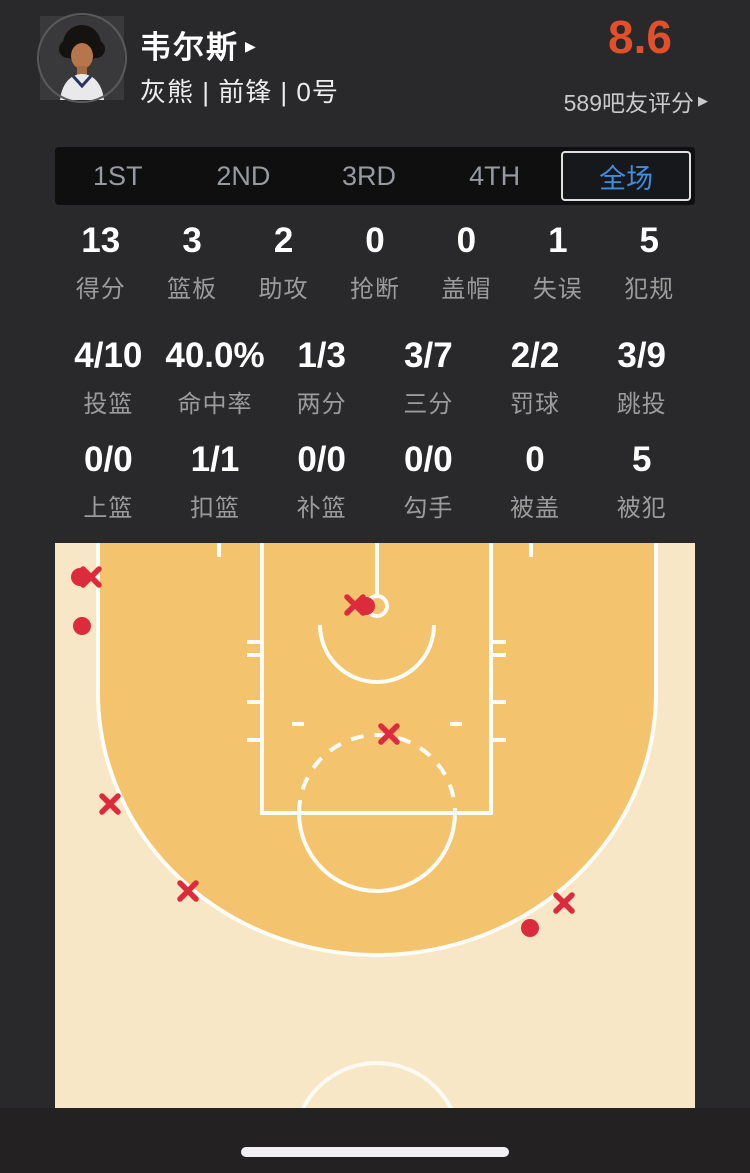 The image size is (750, 1173). Describe the element at coordinates (495, 175) in the screenshot. I see `tab-4th: 4TH` at that location.